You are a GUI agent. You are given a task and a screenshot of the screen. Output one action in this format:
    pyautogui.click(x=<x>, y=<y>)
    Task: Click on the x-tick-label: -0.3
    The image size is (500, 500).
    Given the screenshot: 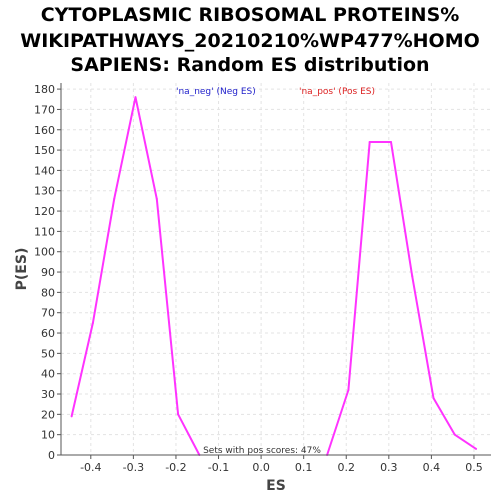 What is the action you would take?
    pyautogui.click(x=133, y=467)
    